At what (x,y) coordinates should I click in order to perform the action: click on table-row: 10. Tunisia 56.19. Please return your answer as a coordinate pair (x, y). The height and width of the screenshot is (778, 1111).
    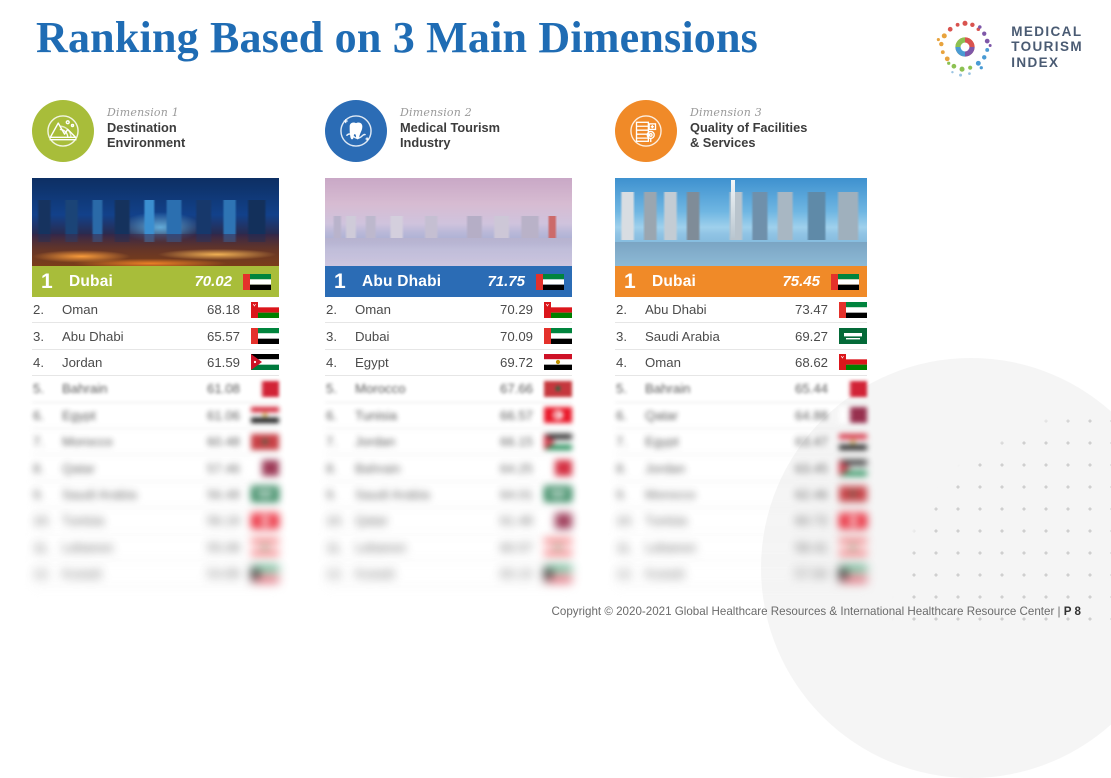
    Looking at the image, I should click on (155, 521).